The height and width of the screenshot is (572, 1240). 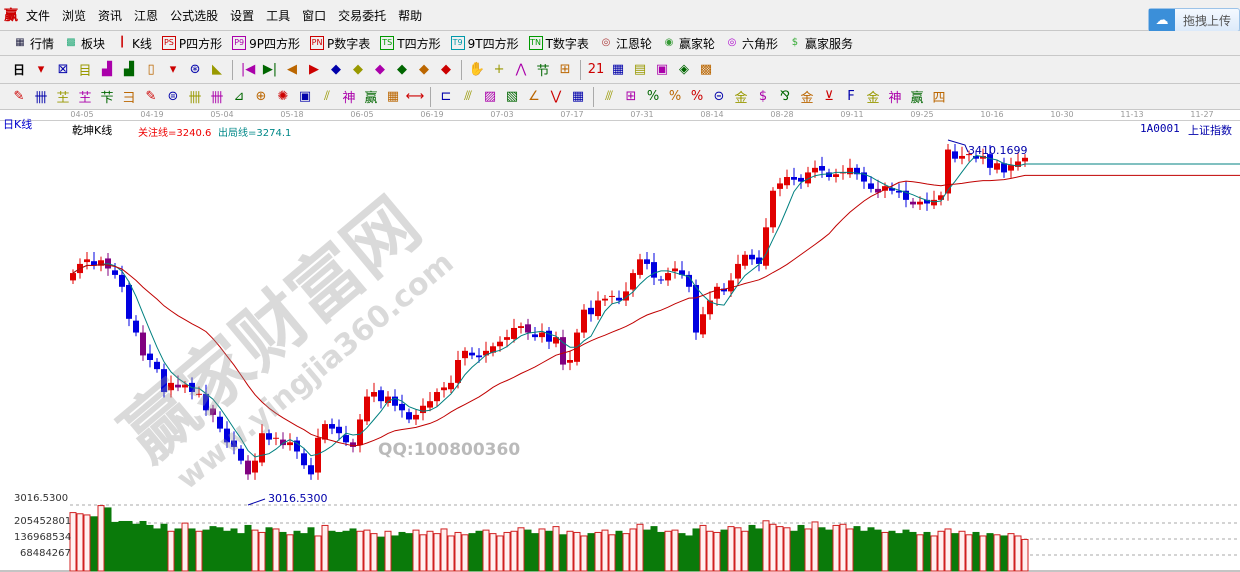 I want to click on tool-icon: 节, so click(x=543, y=71).